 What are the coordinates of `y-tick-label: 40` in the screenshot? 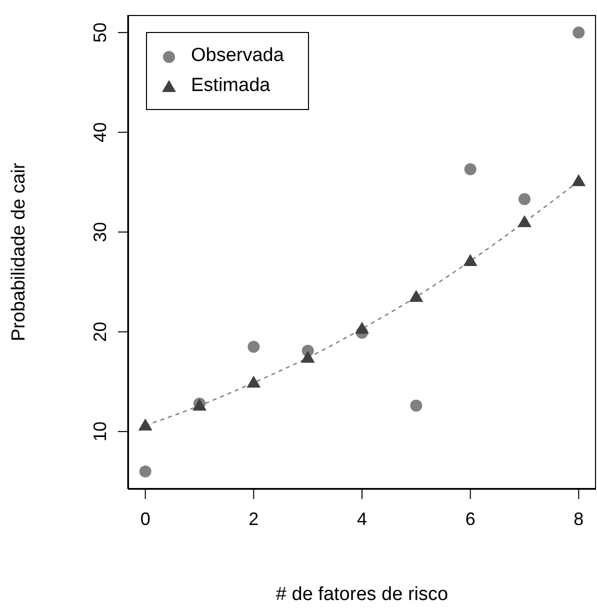 It's located at (100, 132).